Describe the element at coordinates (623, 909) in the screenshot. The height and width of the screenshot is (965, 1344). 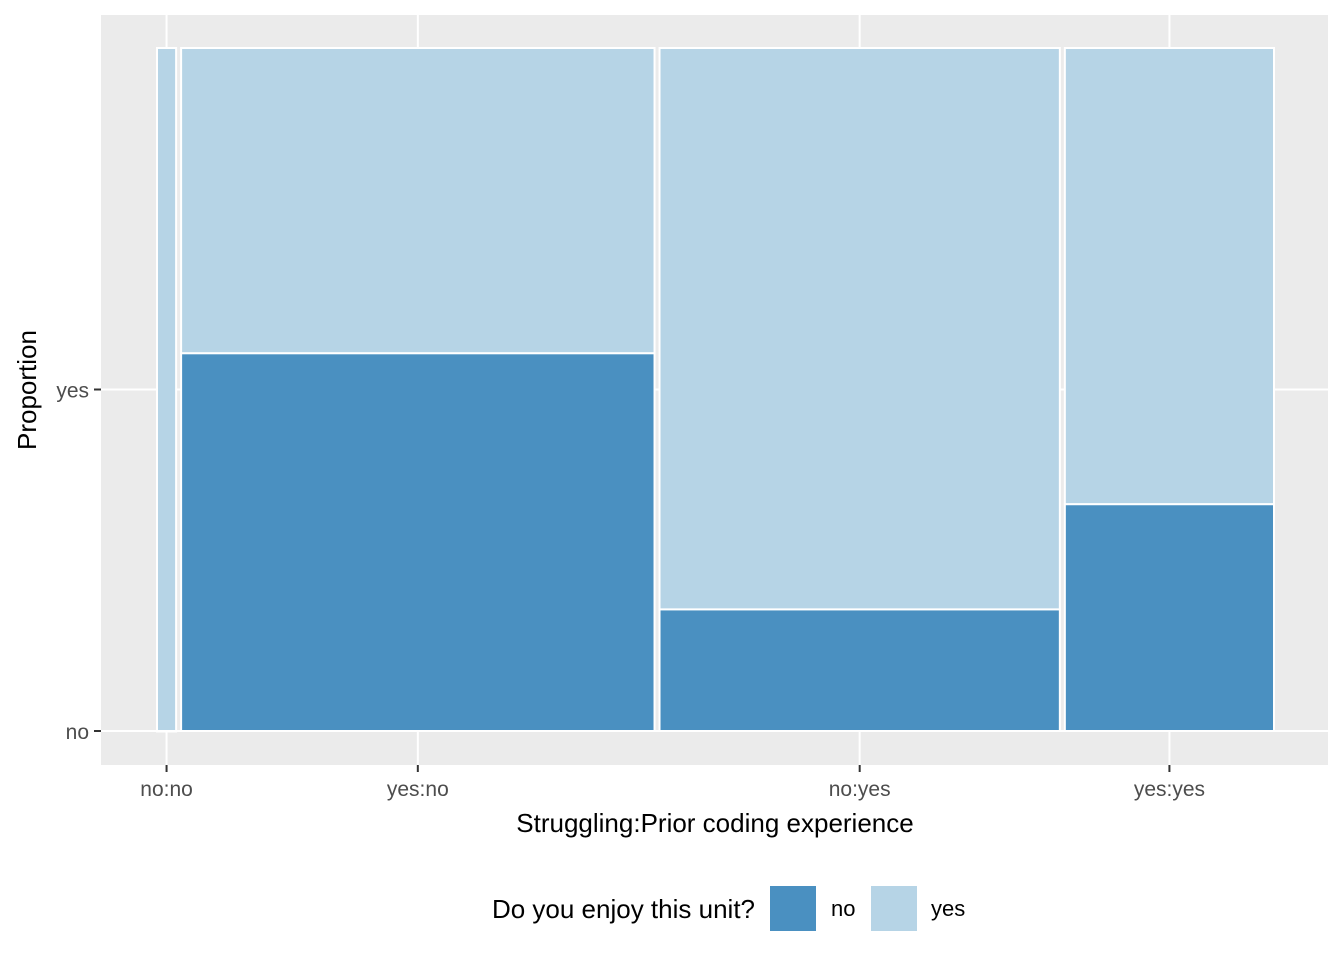
I see `legend-title: Do you enjoy this unit?` at that location.